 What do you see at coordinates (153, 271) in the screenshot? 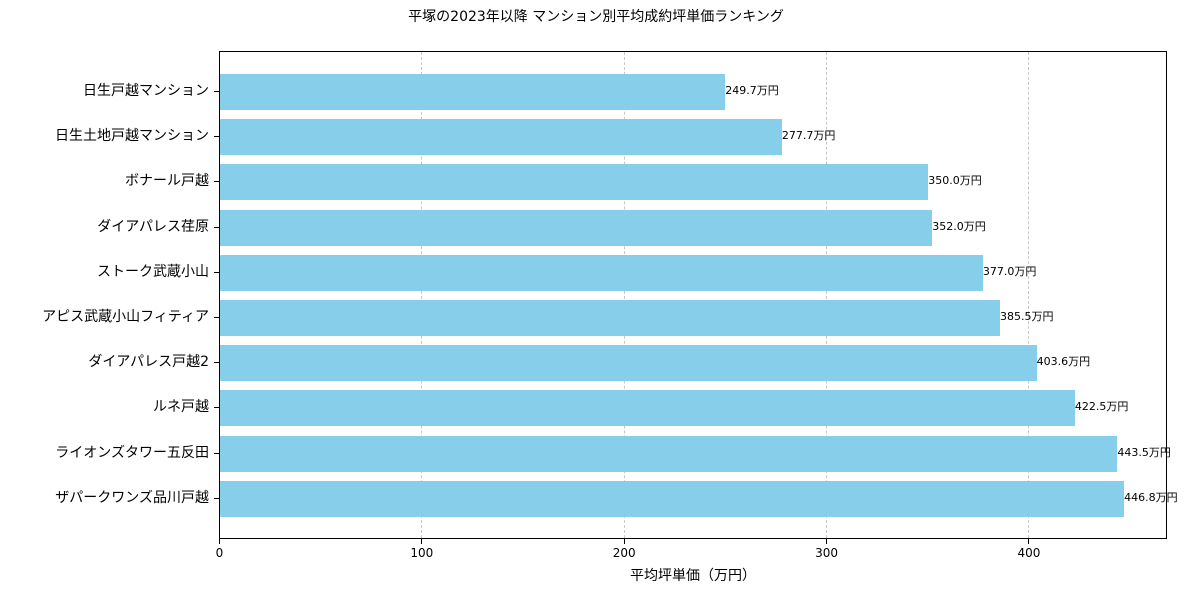
I see `y-tick-label: ストーク武蔵小山` at bounding box center [153, 271].